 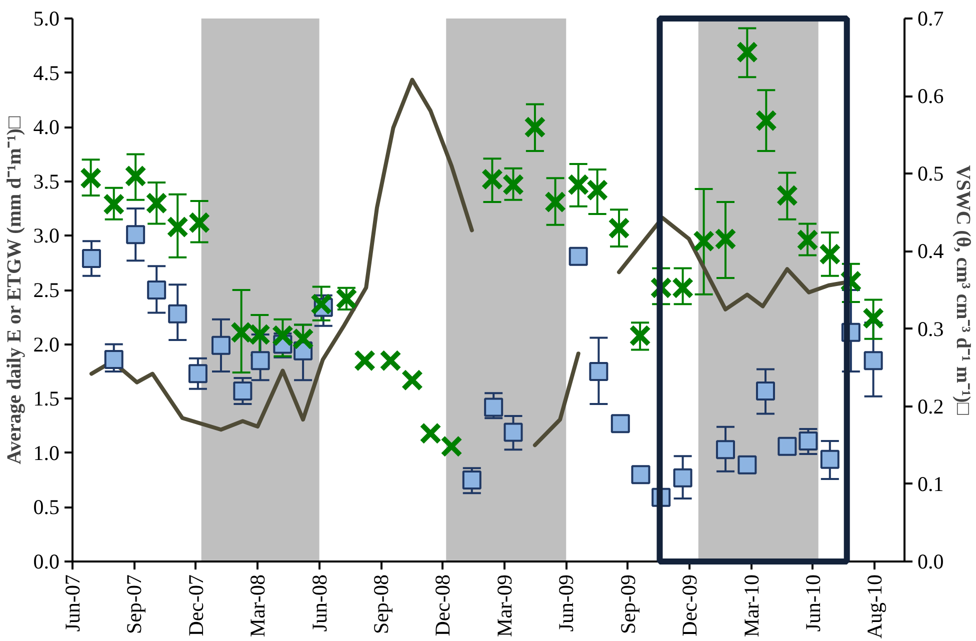 What do you see at coordinates (566, 603) in the screenshot?
I see `x-tick-label: Jun-09` at bounding box center [566, 603].